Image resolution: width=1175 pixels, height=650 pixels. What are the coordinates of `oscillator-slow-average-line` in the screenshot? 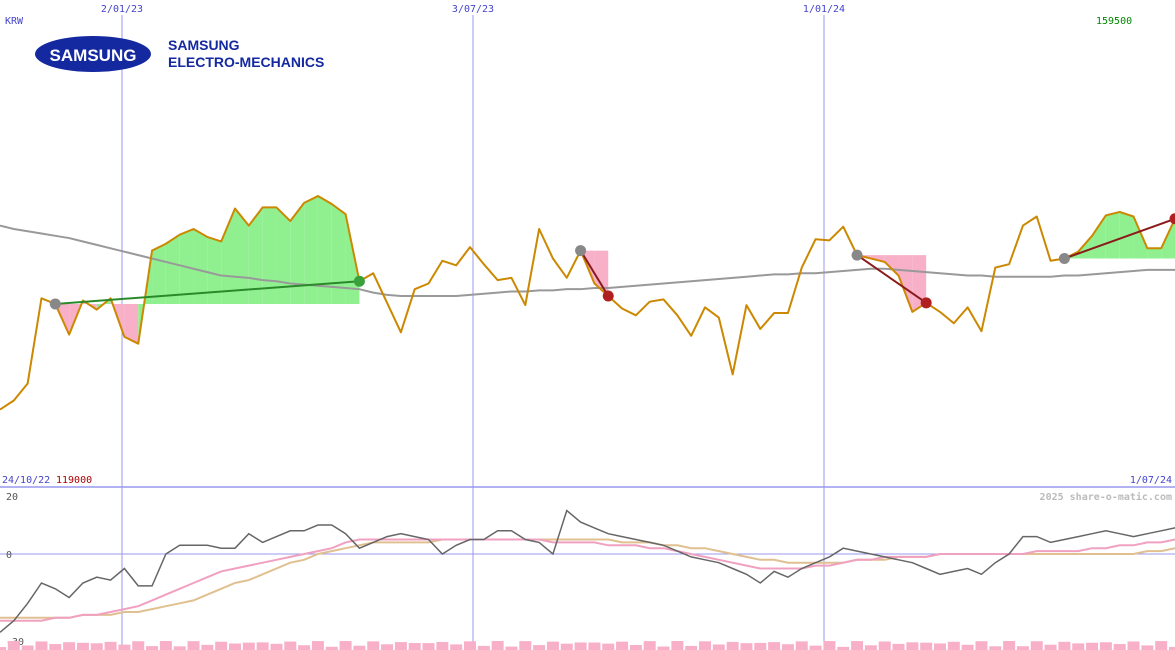 It's located at (587, 578).